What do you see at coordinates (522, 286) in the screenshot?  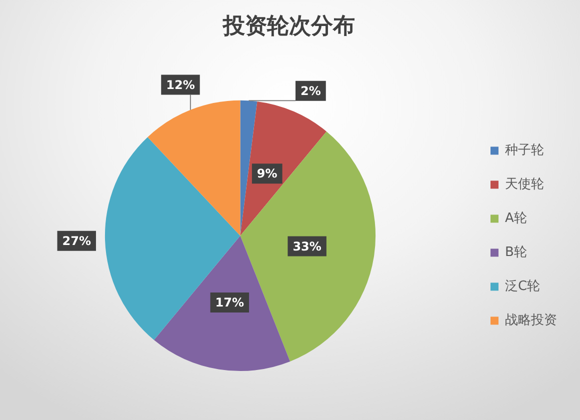 I see `legend-label: 泛C轮` at bounding box center [522, 286].